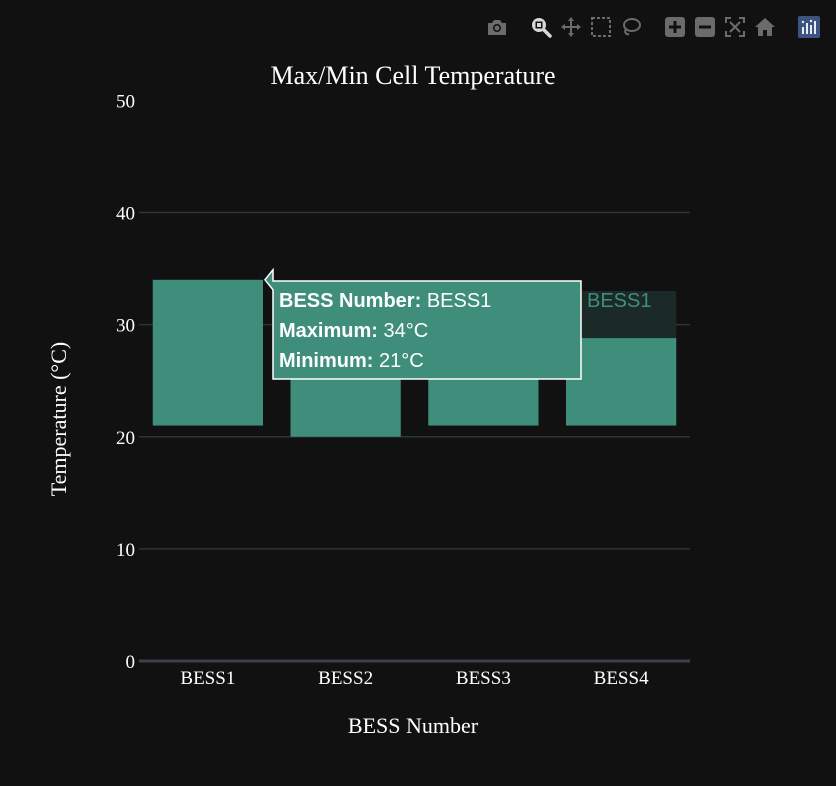 The image size is (836, 786). I want to click on autoscale-icon, so click(735, 27).